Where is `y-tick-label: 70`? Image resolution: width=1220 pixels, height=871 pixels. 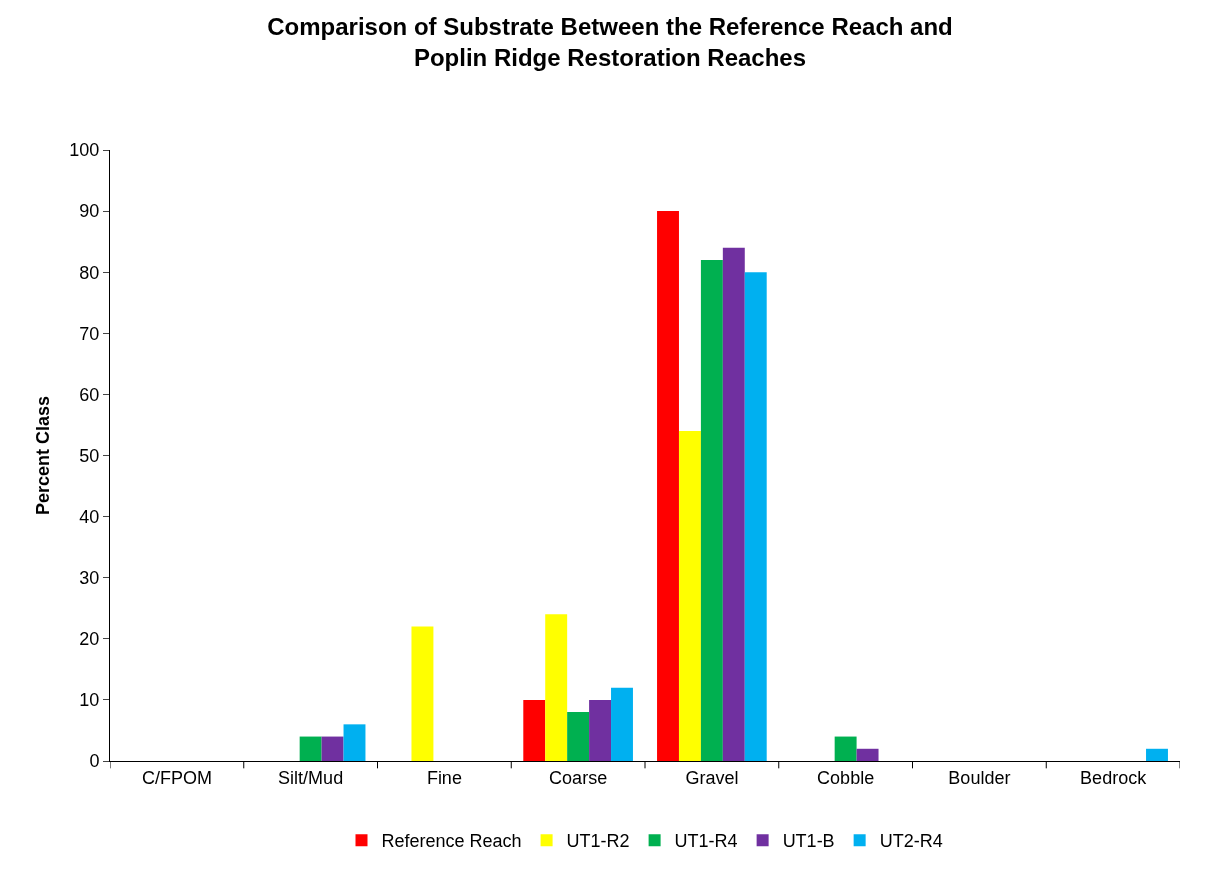
y-tick-label: 70 is located at coordinates (89, 333).